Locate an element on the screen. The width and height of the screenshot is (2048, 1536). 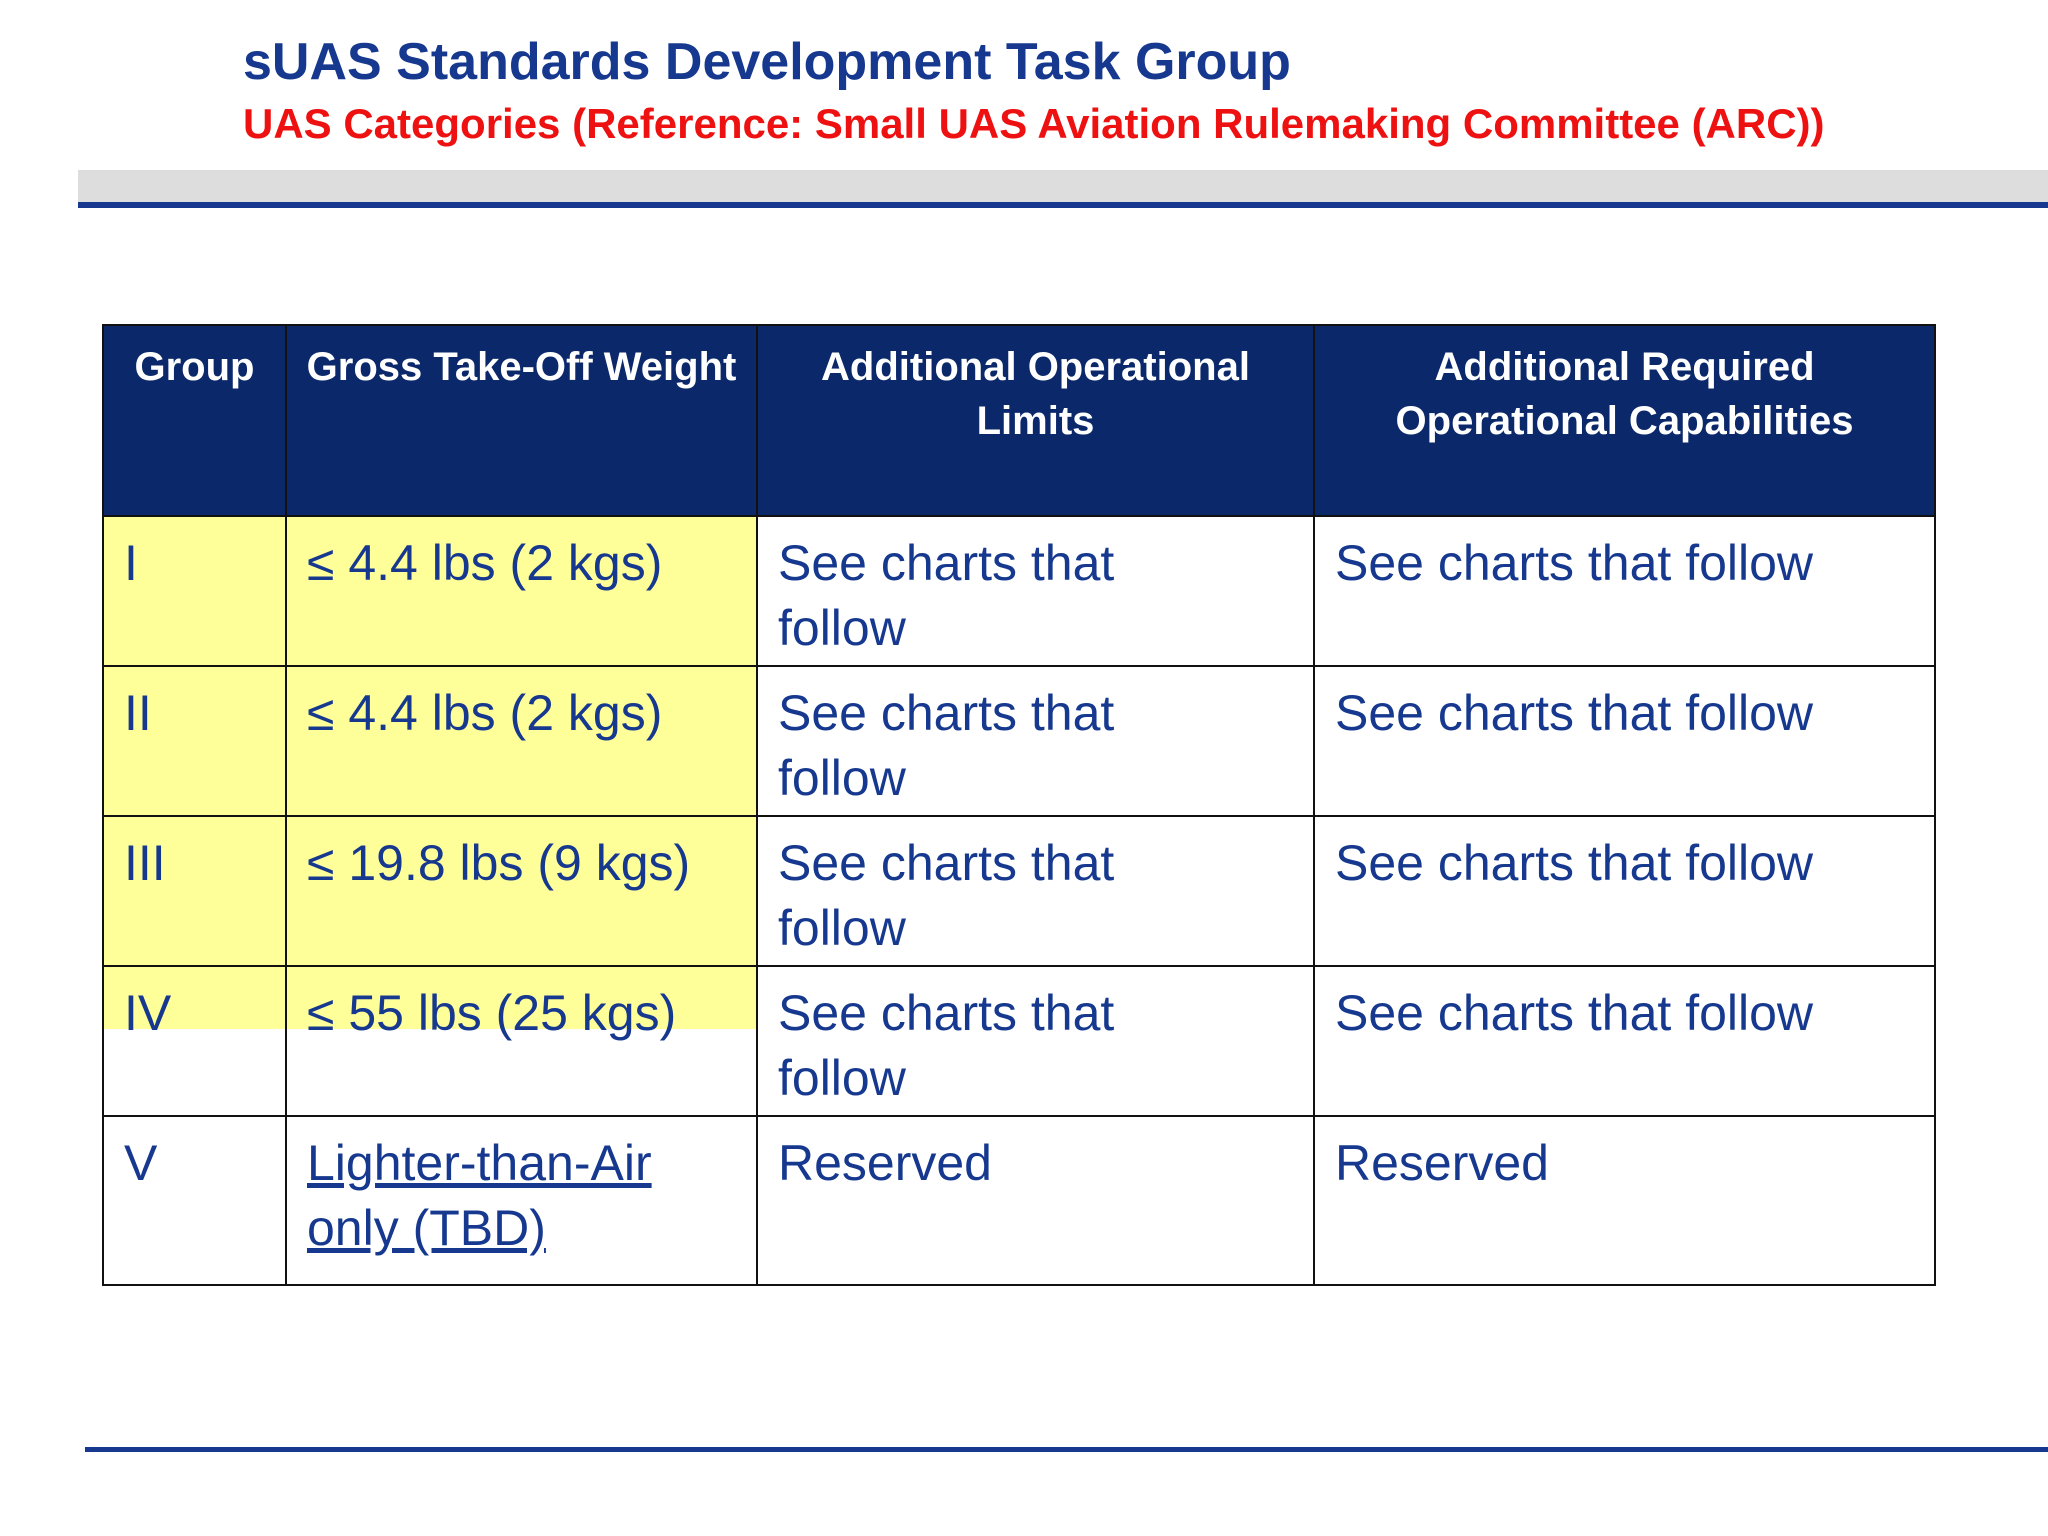
table-cell: Lighter-than-Air only (TBD) is located at coordinates (521, 1200).